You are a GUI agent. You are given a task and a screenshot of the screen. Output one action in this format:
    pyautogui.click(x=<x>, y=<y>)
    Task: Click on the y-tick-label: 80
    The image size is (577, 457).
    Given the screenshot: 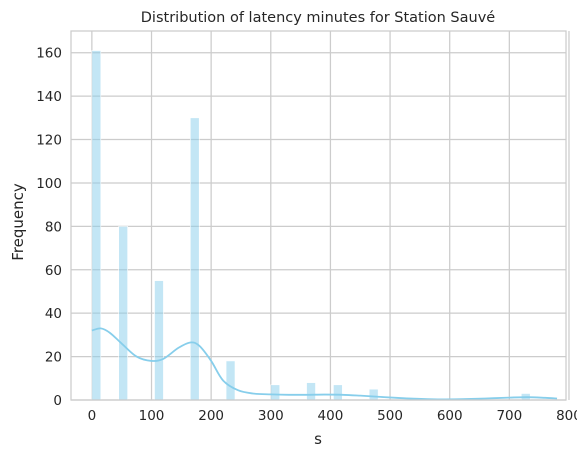 What is the action you would take?
    pyautogui.click(x=53, y=227)
    